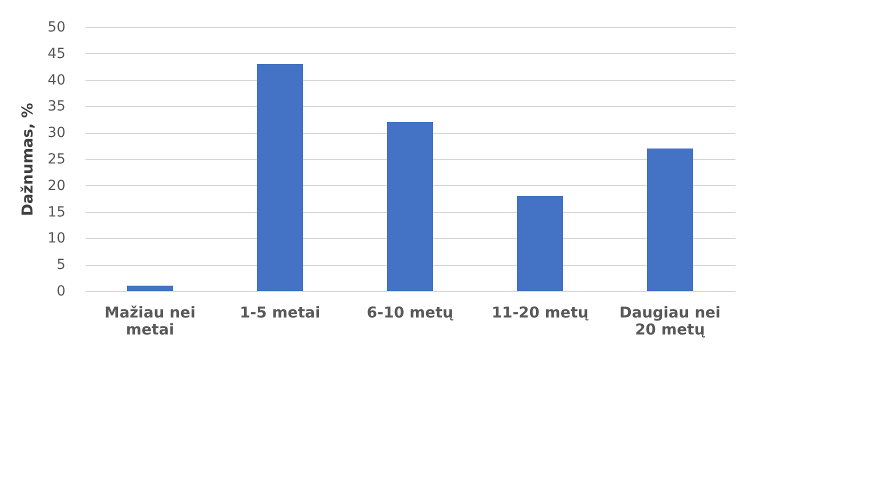  Describe the element at coordinates (57, 212) in the screenshot. I see `y-tick-label: 15` at that location.